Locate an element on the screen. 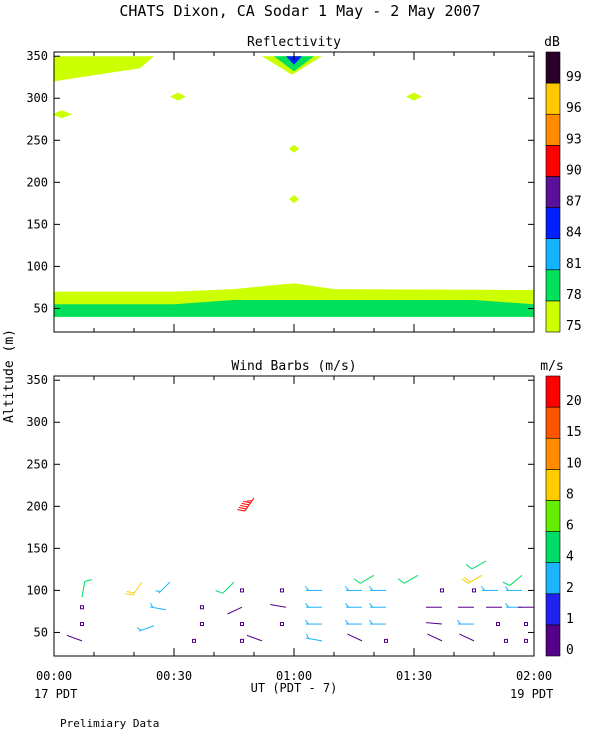 This screenshot has height=750, width=600. reflectivity-y-tick-label: 100 is located at coordinates (37, 266).